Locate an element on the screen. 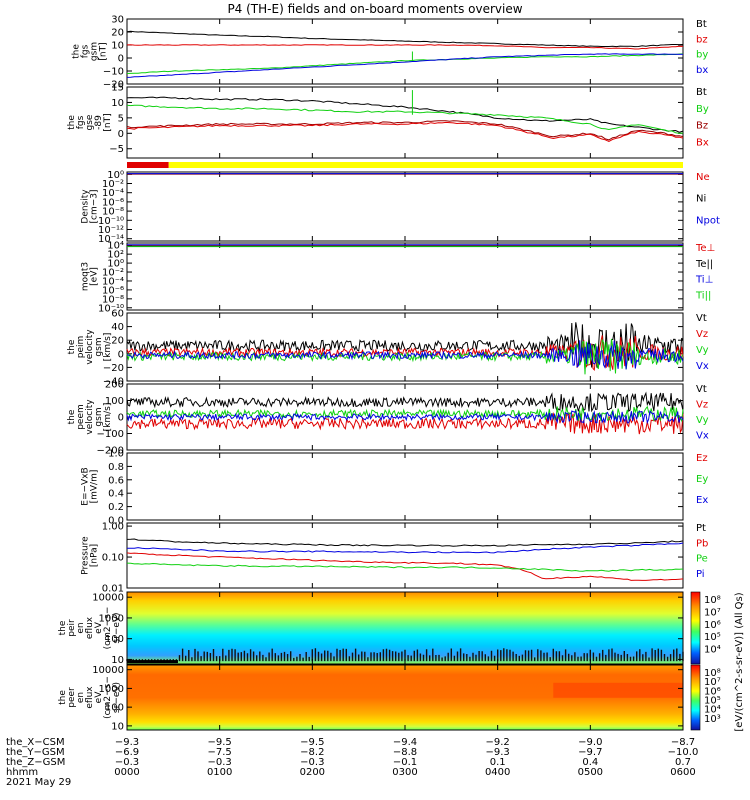  y-tick-label: 0.8 is located at coordinates (116, 467).